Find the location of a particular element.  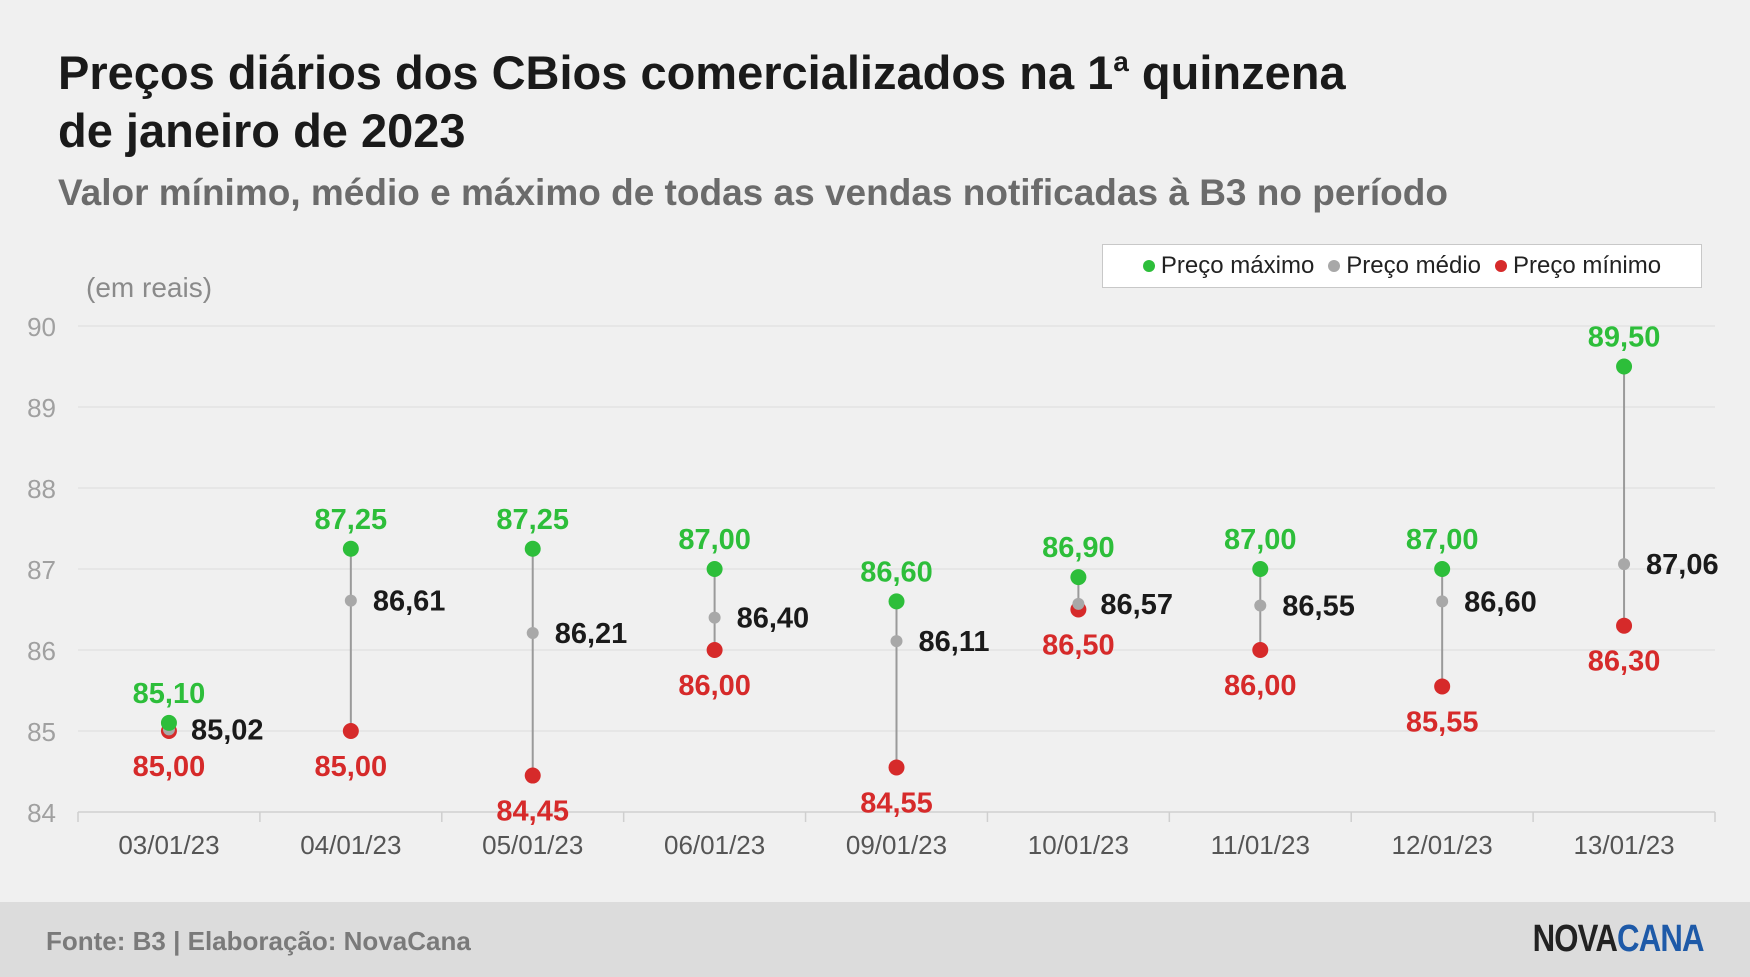

legend-label-avg: Preço médio is located at coordinates (1414, 265).